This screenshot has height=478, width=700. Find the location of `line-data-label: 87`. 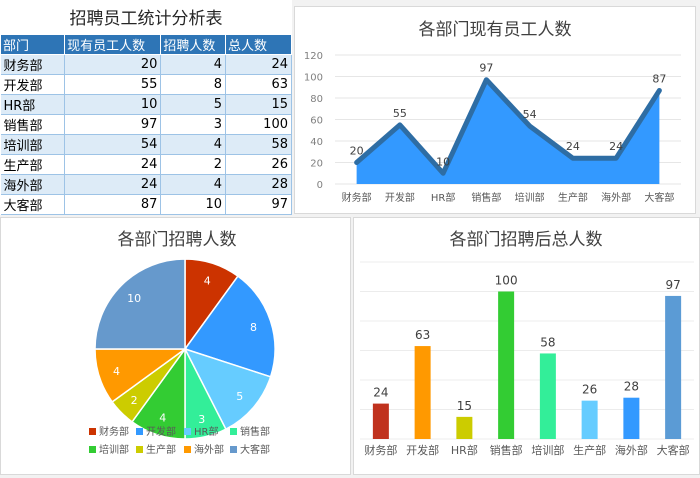

line-data-label: 87 is located at coordinates (659, 78).